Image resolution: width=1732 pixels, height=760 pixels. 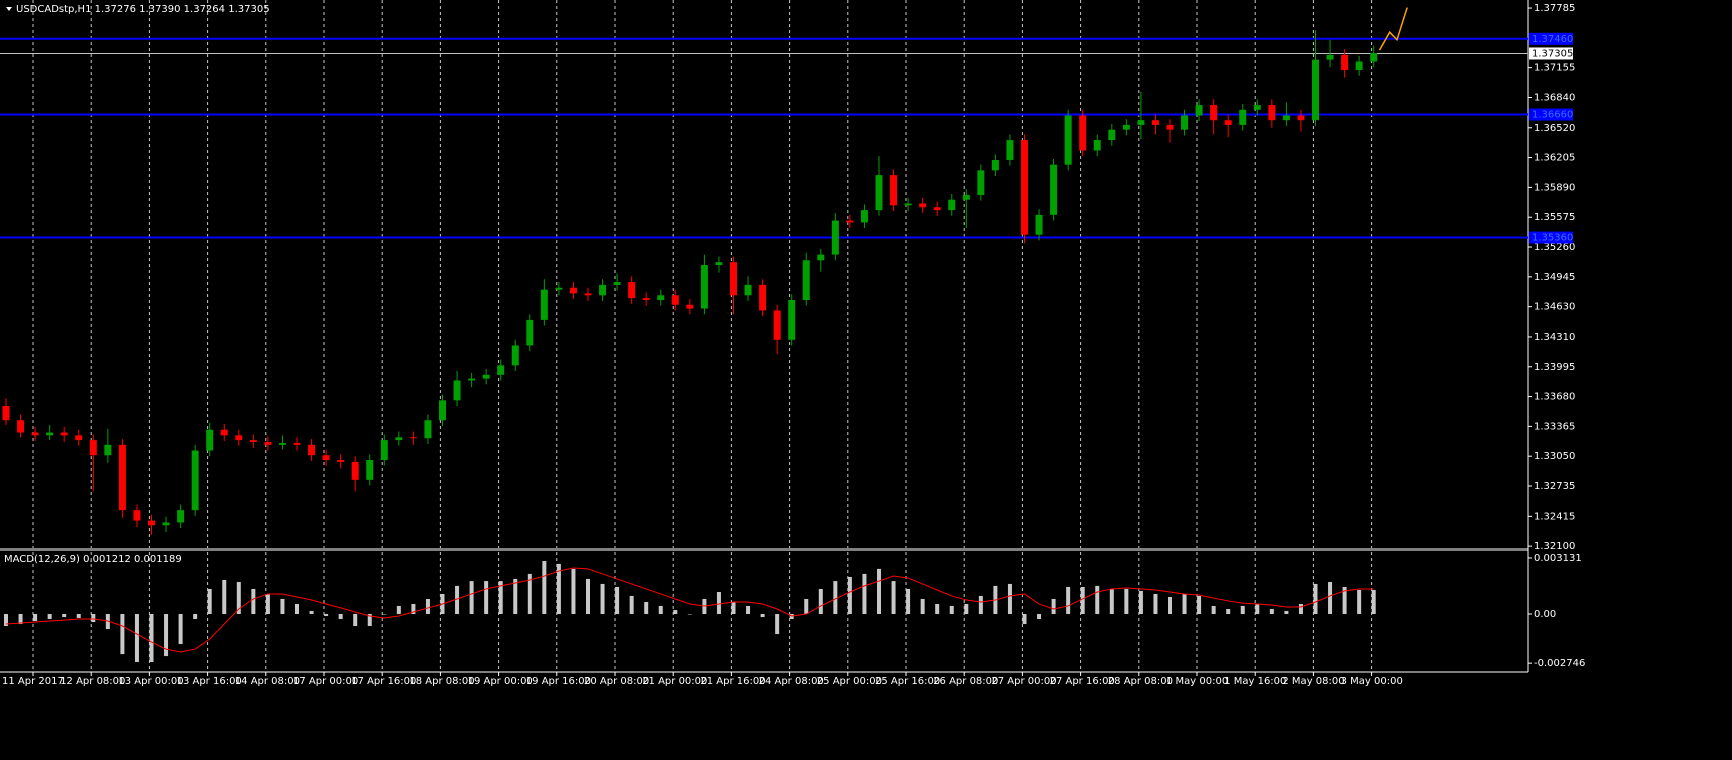 What do you see at coordinates (93, 559) in the screenshot?
I see `macd-header: MACD(12,26,9) 0.001212 0.001189` at bounding box center [93, 559].